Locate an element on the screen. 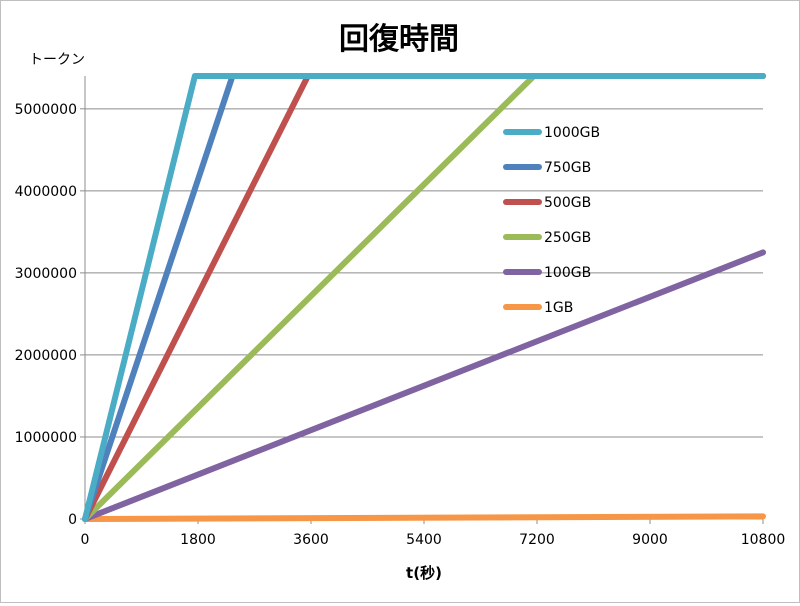 The height and width of the screenshot is (606, 800). y-tick-label: 0 is located at coordinates (72, 520).